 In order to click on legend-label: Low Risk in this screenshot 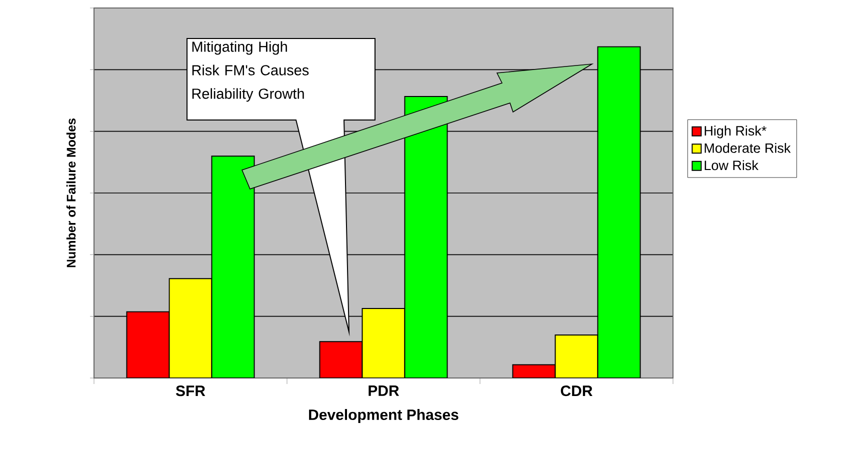, I will do `click(731, 165)`.